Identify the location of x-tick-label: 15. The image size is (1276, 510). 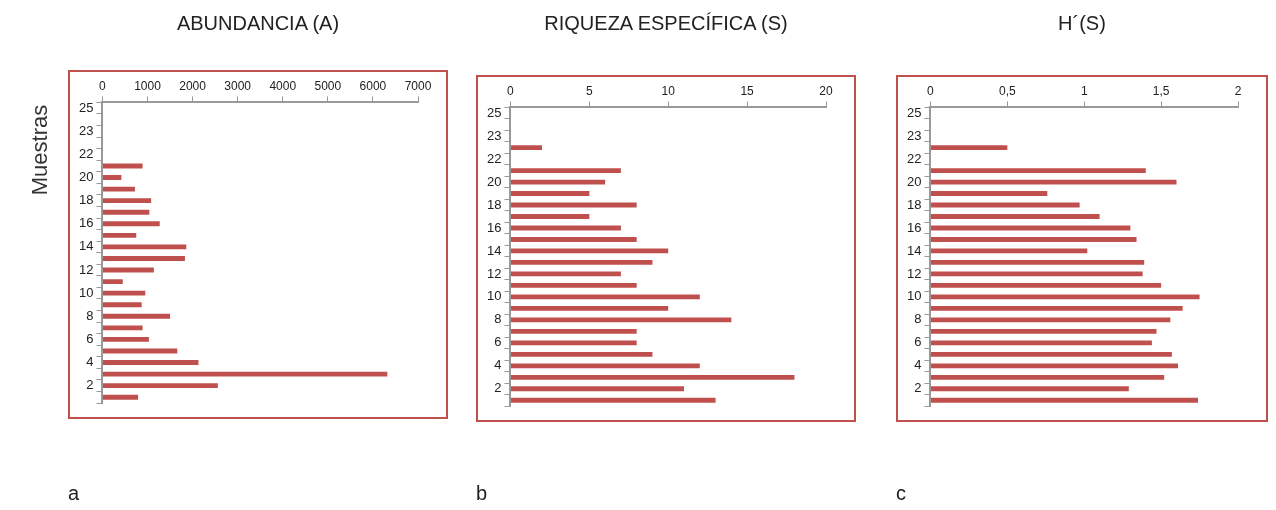
(747, 90).